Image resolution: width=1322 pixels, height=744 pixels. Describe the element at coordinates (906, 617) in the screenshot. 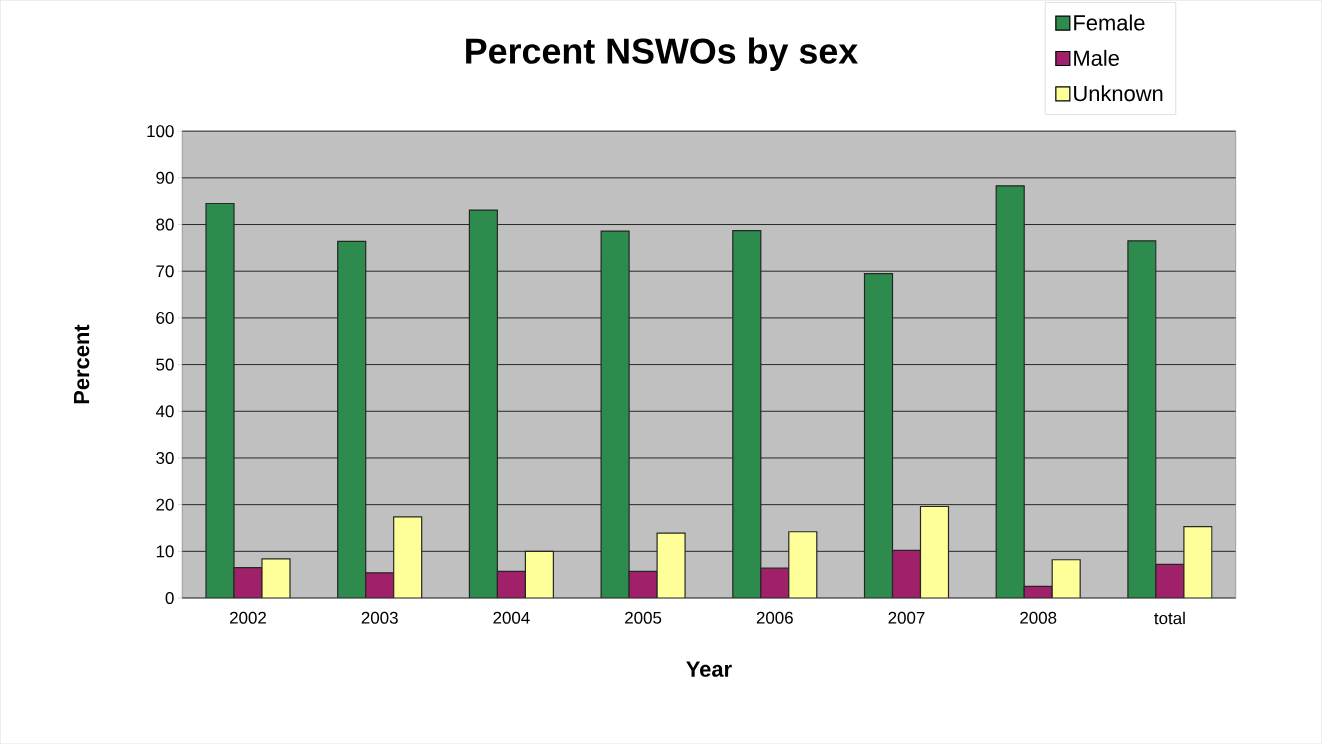

I see `x-tick-label: 2007` at that location.